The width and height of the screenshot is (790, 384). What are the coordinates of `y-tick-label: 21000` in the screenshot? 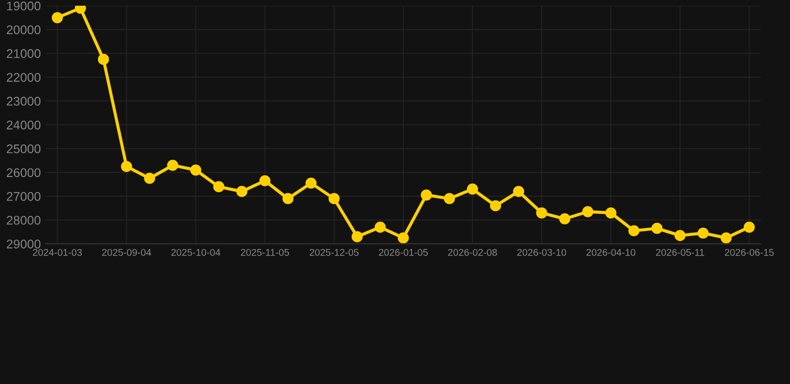 It's located at (23, 53).